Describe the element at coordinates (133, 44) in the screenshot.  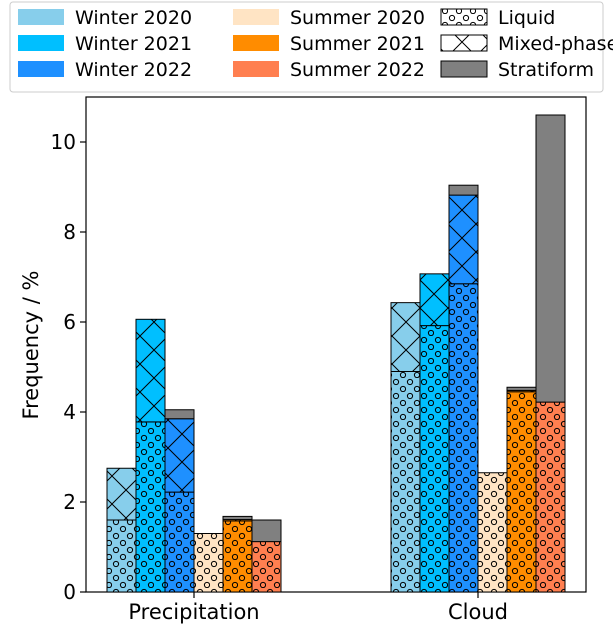
I see `legend-label: Winter 2021` at that location.